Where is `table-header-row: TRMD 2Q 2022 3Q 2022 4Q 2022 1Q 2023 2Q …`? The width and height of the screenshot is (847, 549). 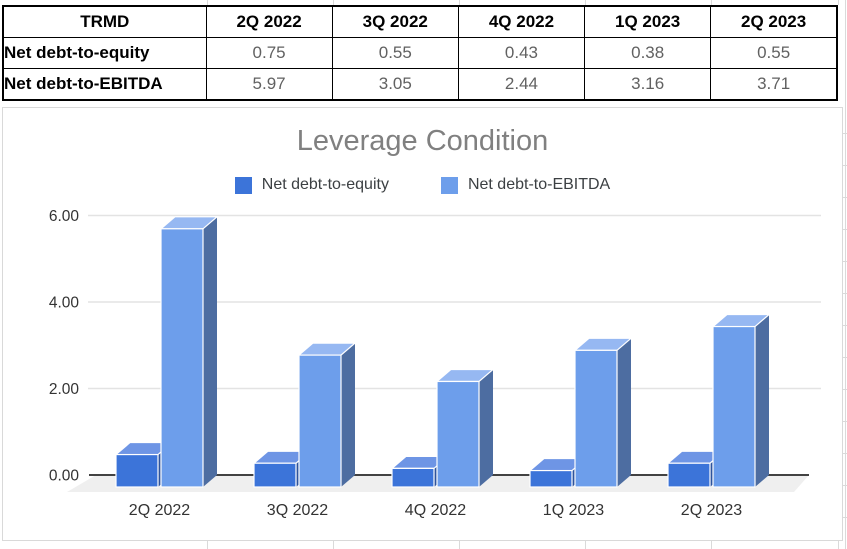 table-header-row: TRMD 2Q 2022 3Q 2022 4Q 2022 1Q 2023 2Q … is located at coordinates (420, 21).